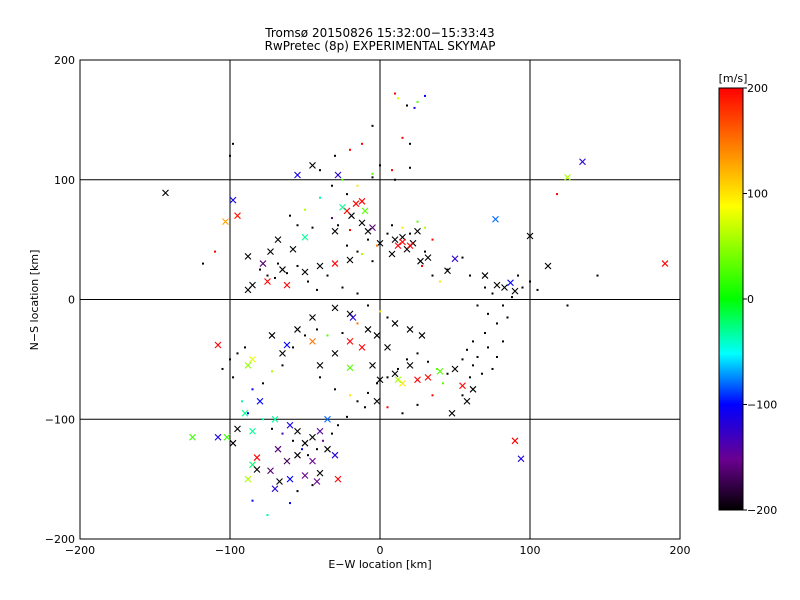 The image size is (800, 600). What do you see at coordinates (380, 46) in the screenshot?
I see `chart-subtitle: RwPretec (8p) EXPERIMENTAL SKYMAP` at bounding box center [380, 46].